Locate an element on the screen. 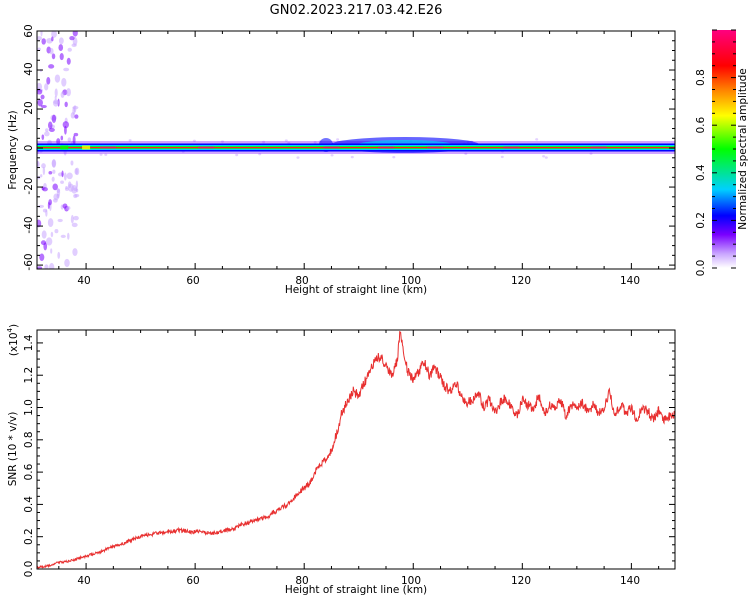  y-tick-label: 0 is located at coordinates (29, 148).